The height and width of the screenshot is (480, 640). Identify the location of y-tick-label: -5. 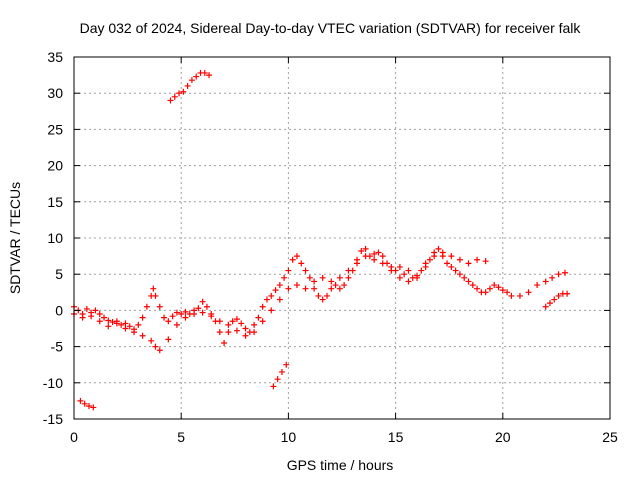
(57, 347).